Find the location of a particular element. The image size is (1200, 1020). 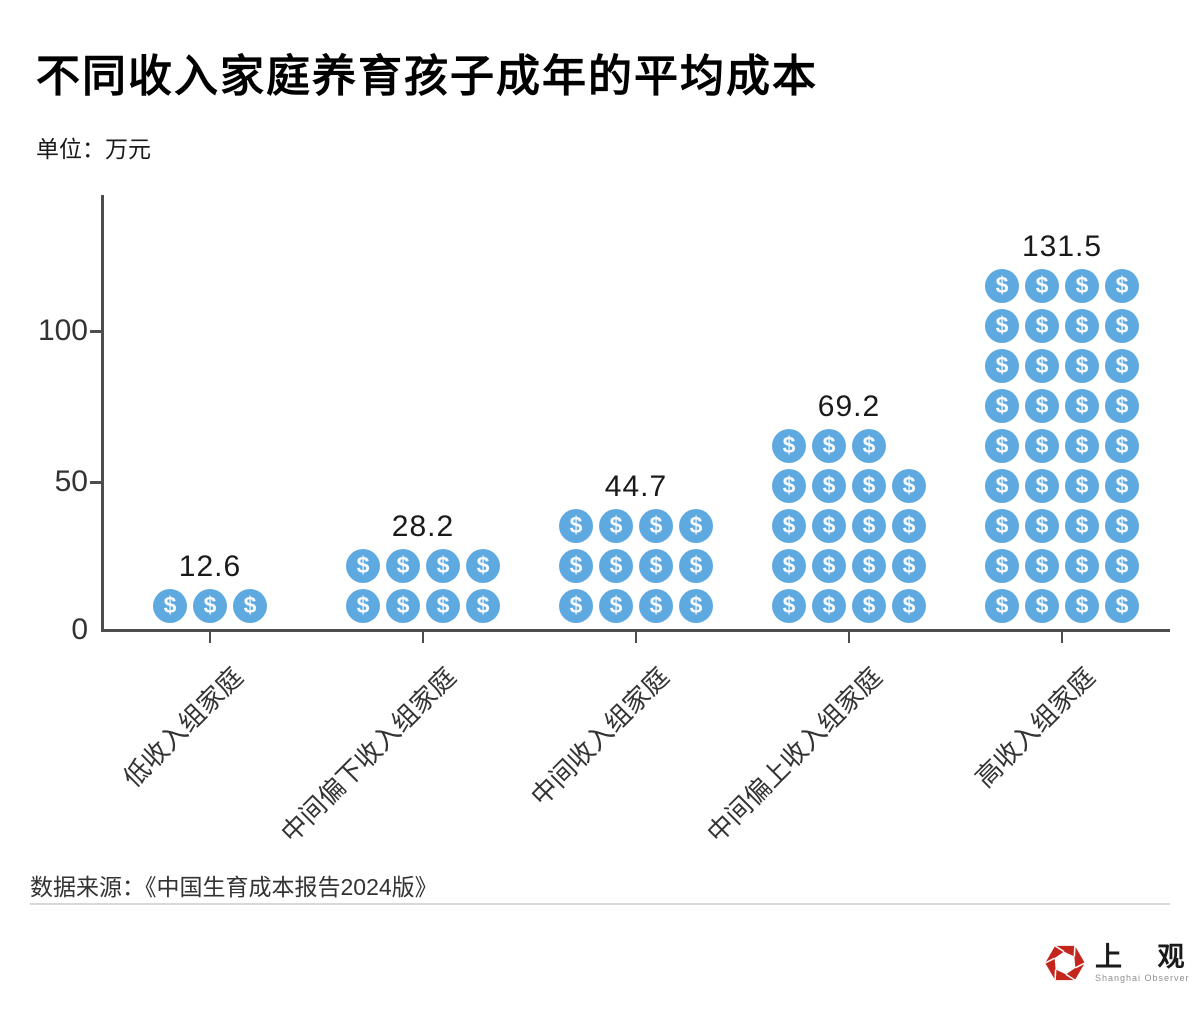

category-label: 中间偏下收入组家庭 is located at coordinates (368, 755).